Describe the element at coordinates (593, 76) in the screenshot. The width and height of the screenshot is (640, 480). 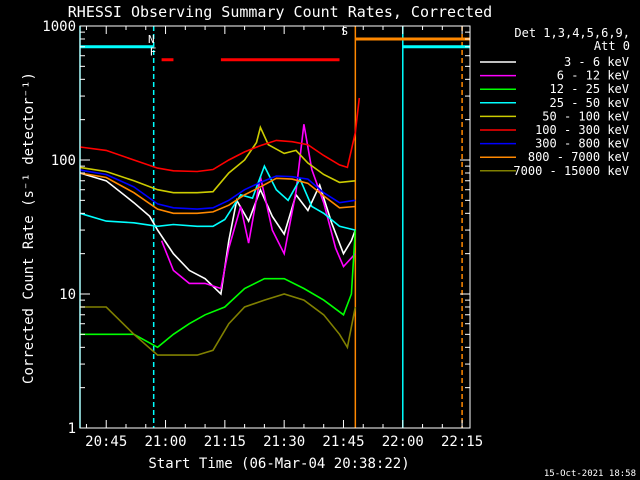
I see `legend-label-1: 6 - 12 keV` at that location.